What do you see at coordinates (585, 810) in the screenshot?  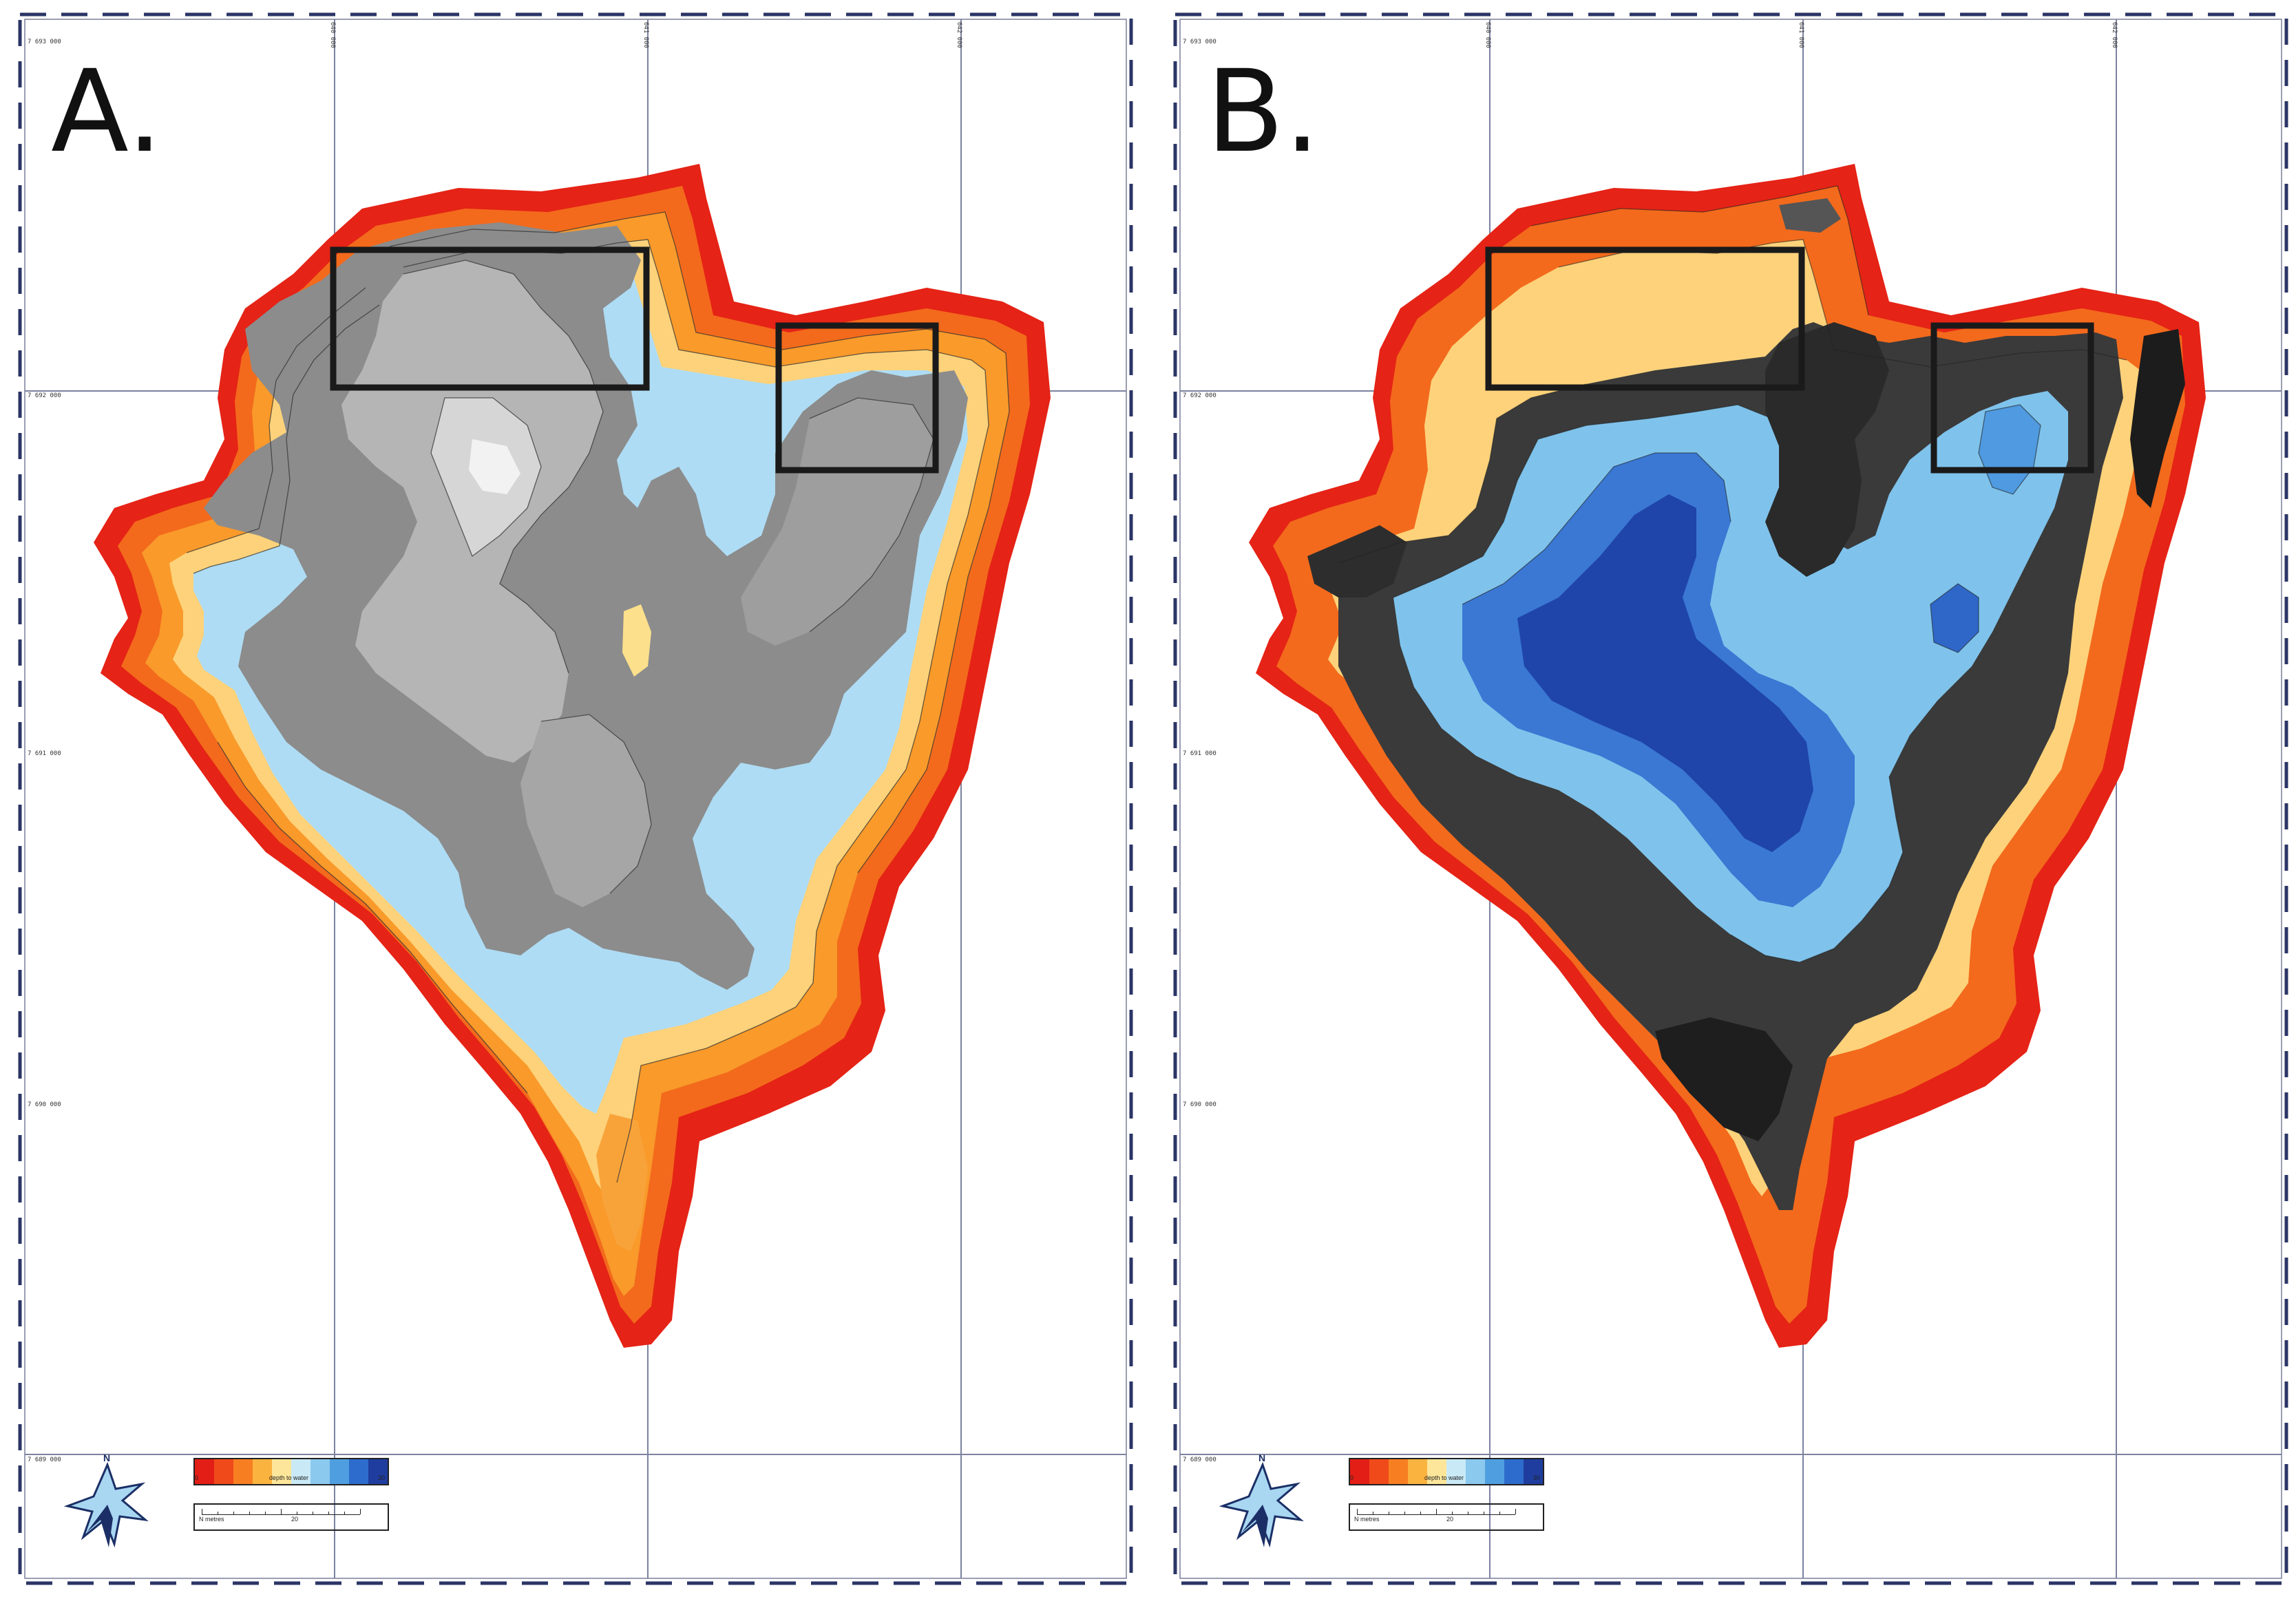 I see `lake-grey-south` at bounding box center [585, 810].